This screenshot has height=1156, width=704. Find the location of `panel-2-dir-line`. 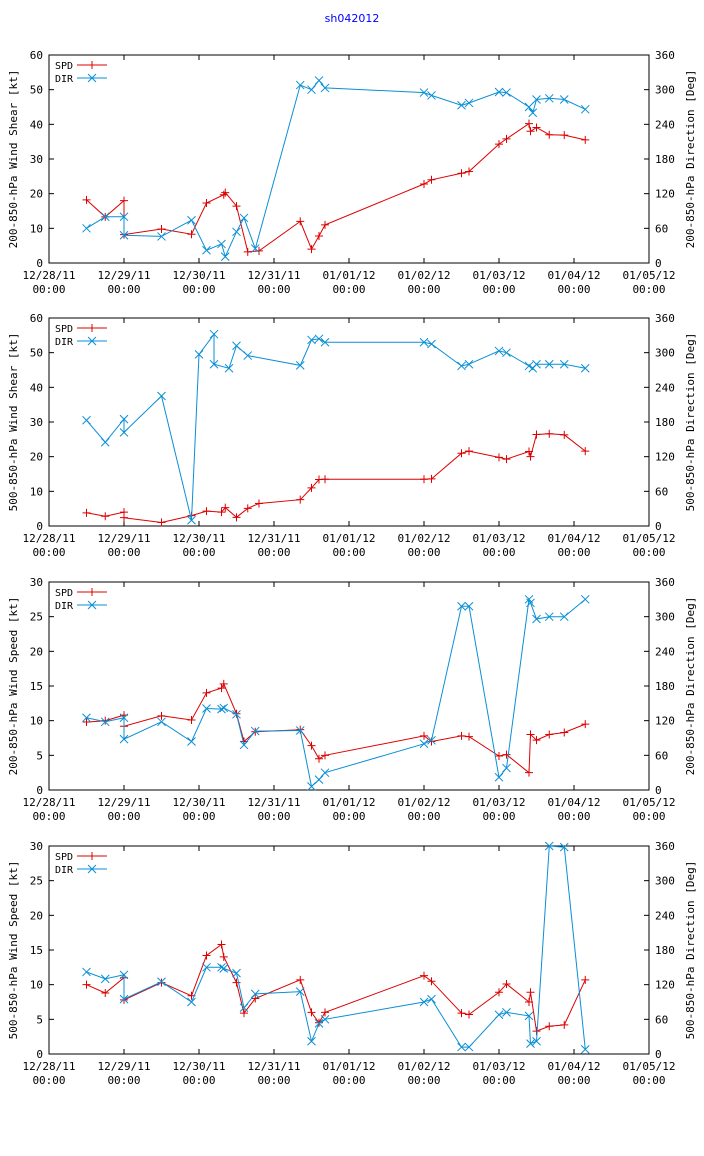

panel-2-dir-line is located at coordinates (336, 426).